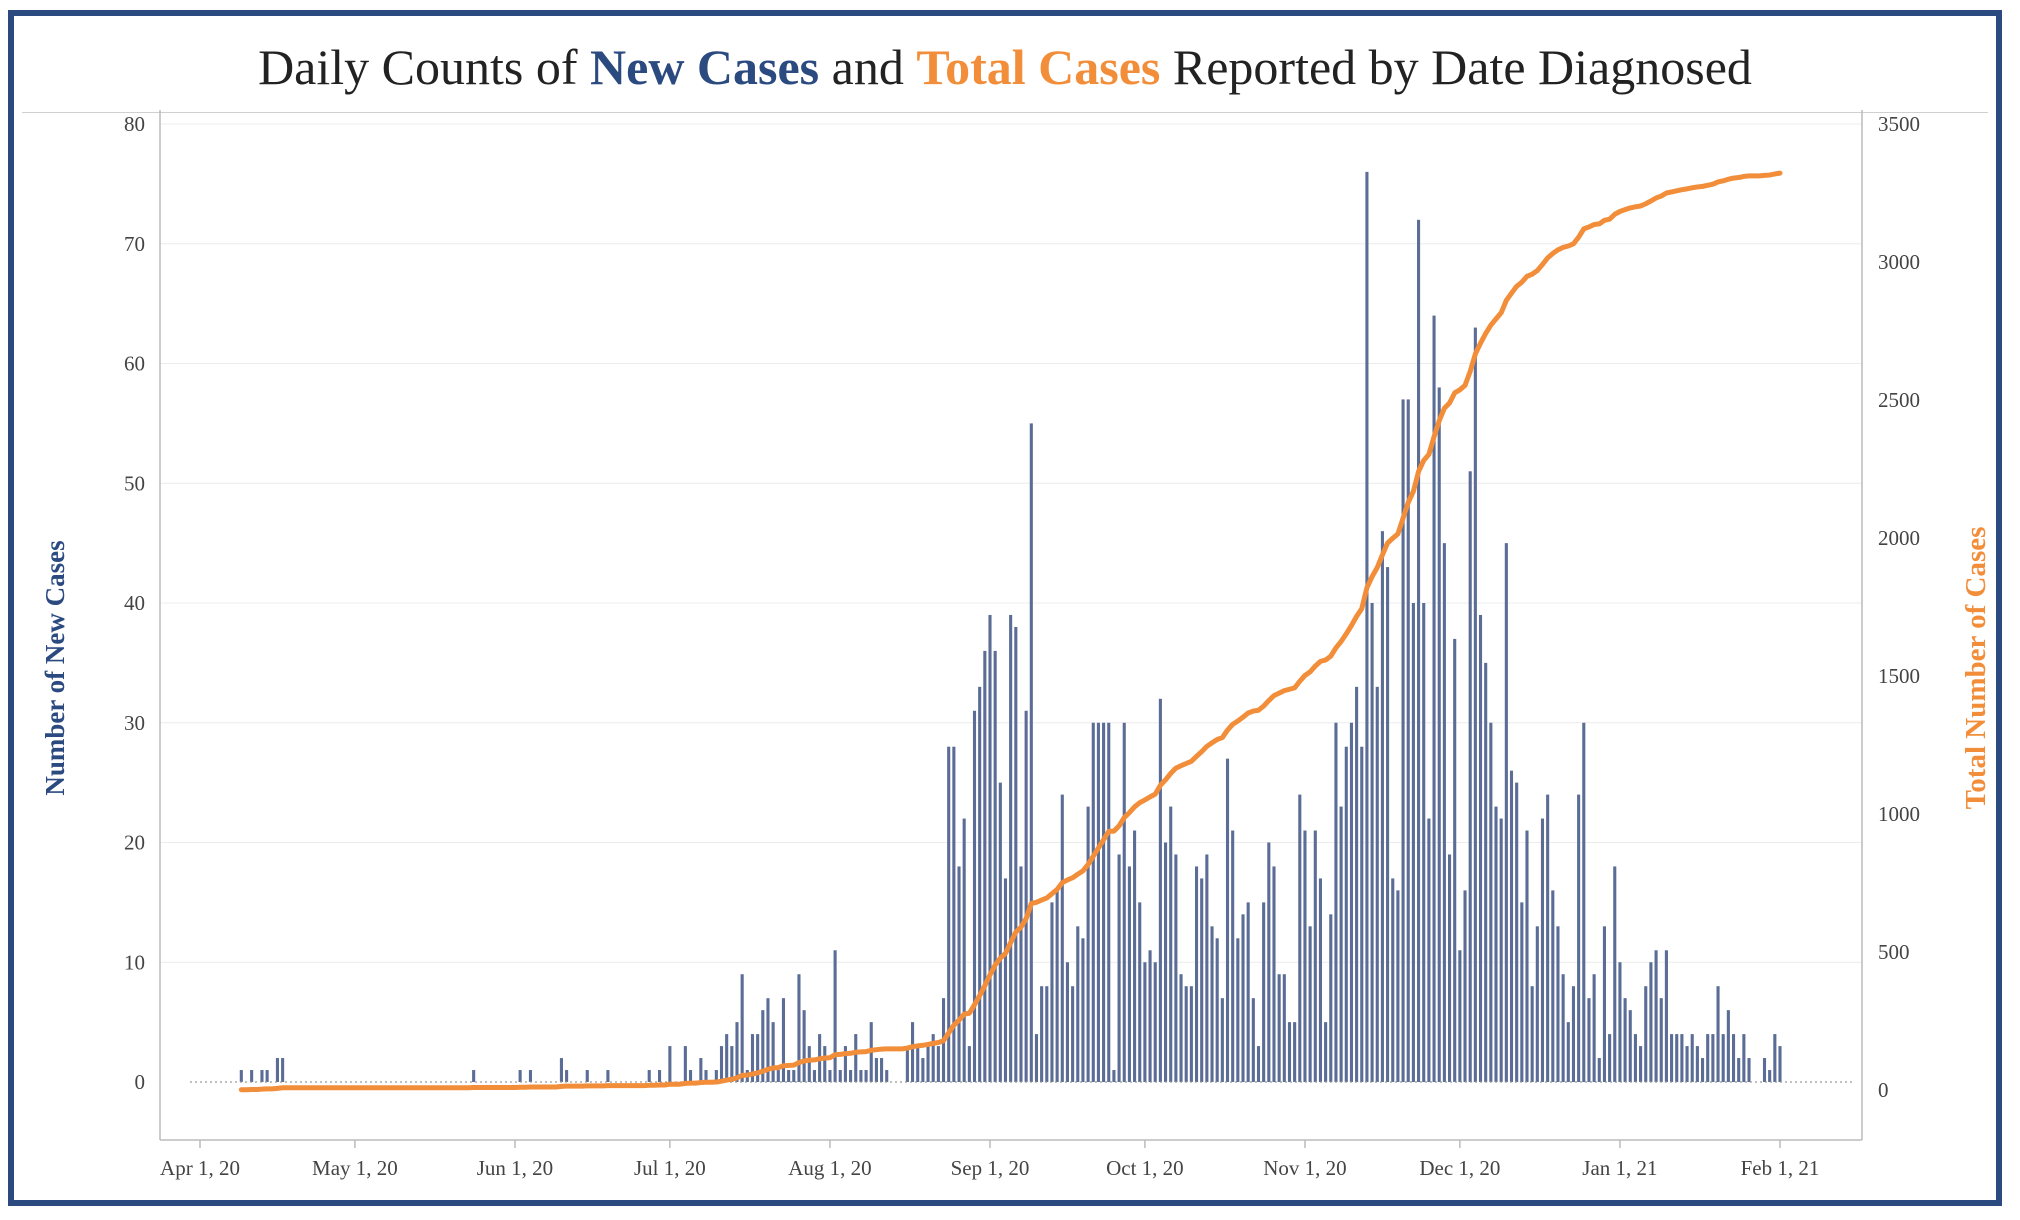  I want to click on y-tick-label: 10, so click(134, 962).